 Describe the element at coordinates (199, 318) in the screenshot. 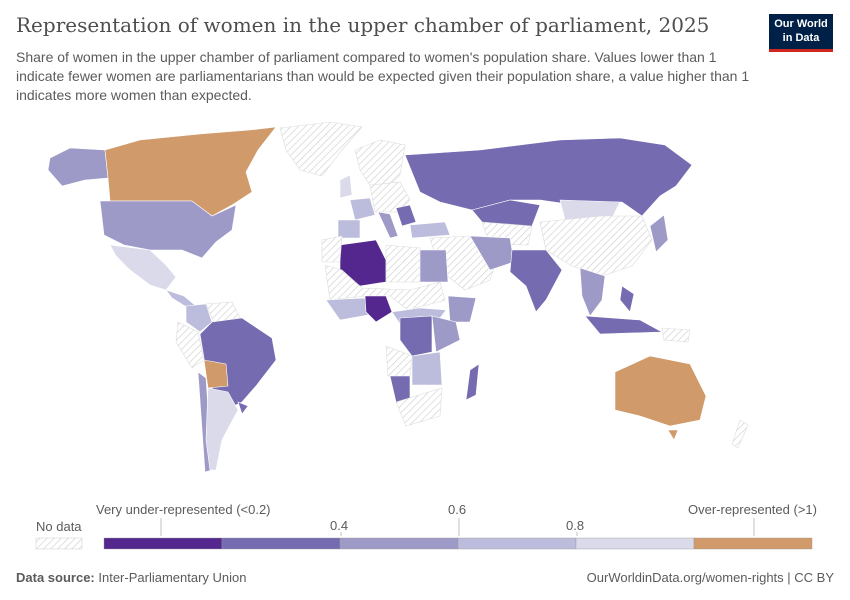

I see `country-colombia` at that location.